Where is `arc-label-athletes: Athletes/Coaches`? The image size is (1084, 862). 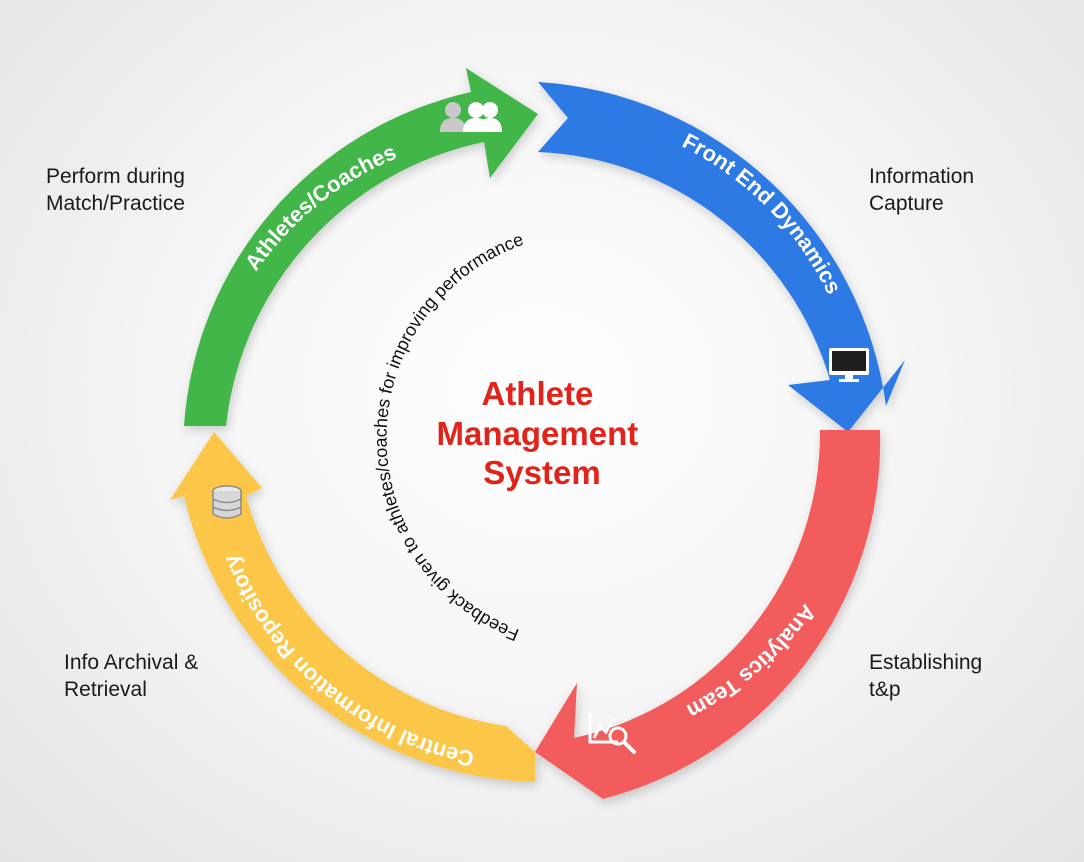
arc-label-athletes: Athletes/Coaches is located at coordinates (320, 207).